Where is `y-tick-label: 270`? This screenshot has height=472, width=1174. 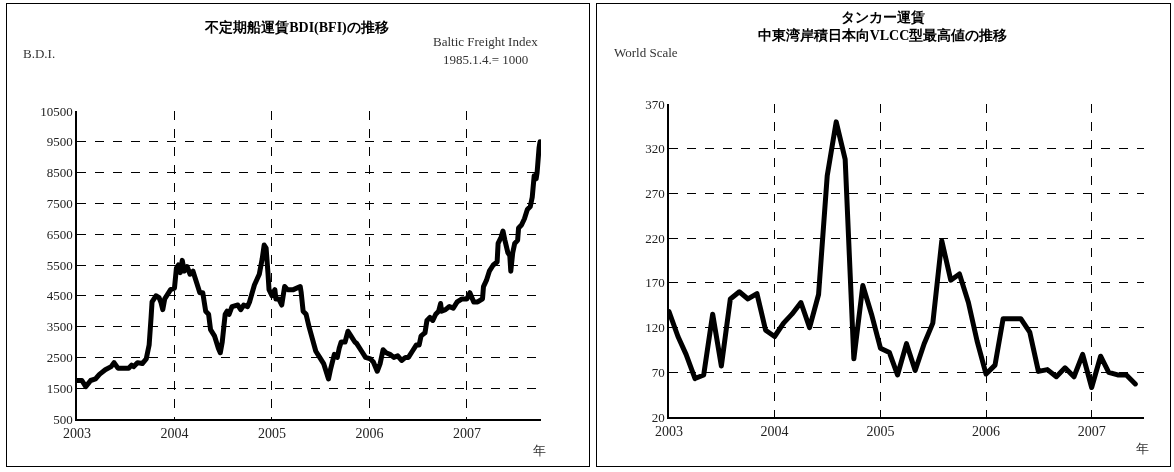
y-tick-label: 270 is located at coordinates (655, 193).